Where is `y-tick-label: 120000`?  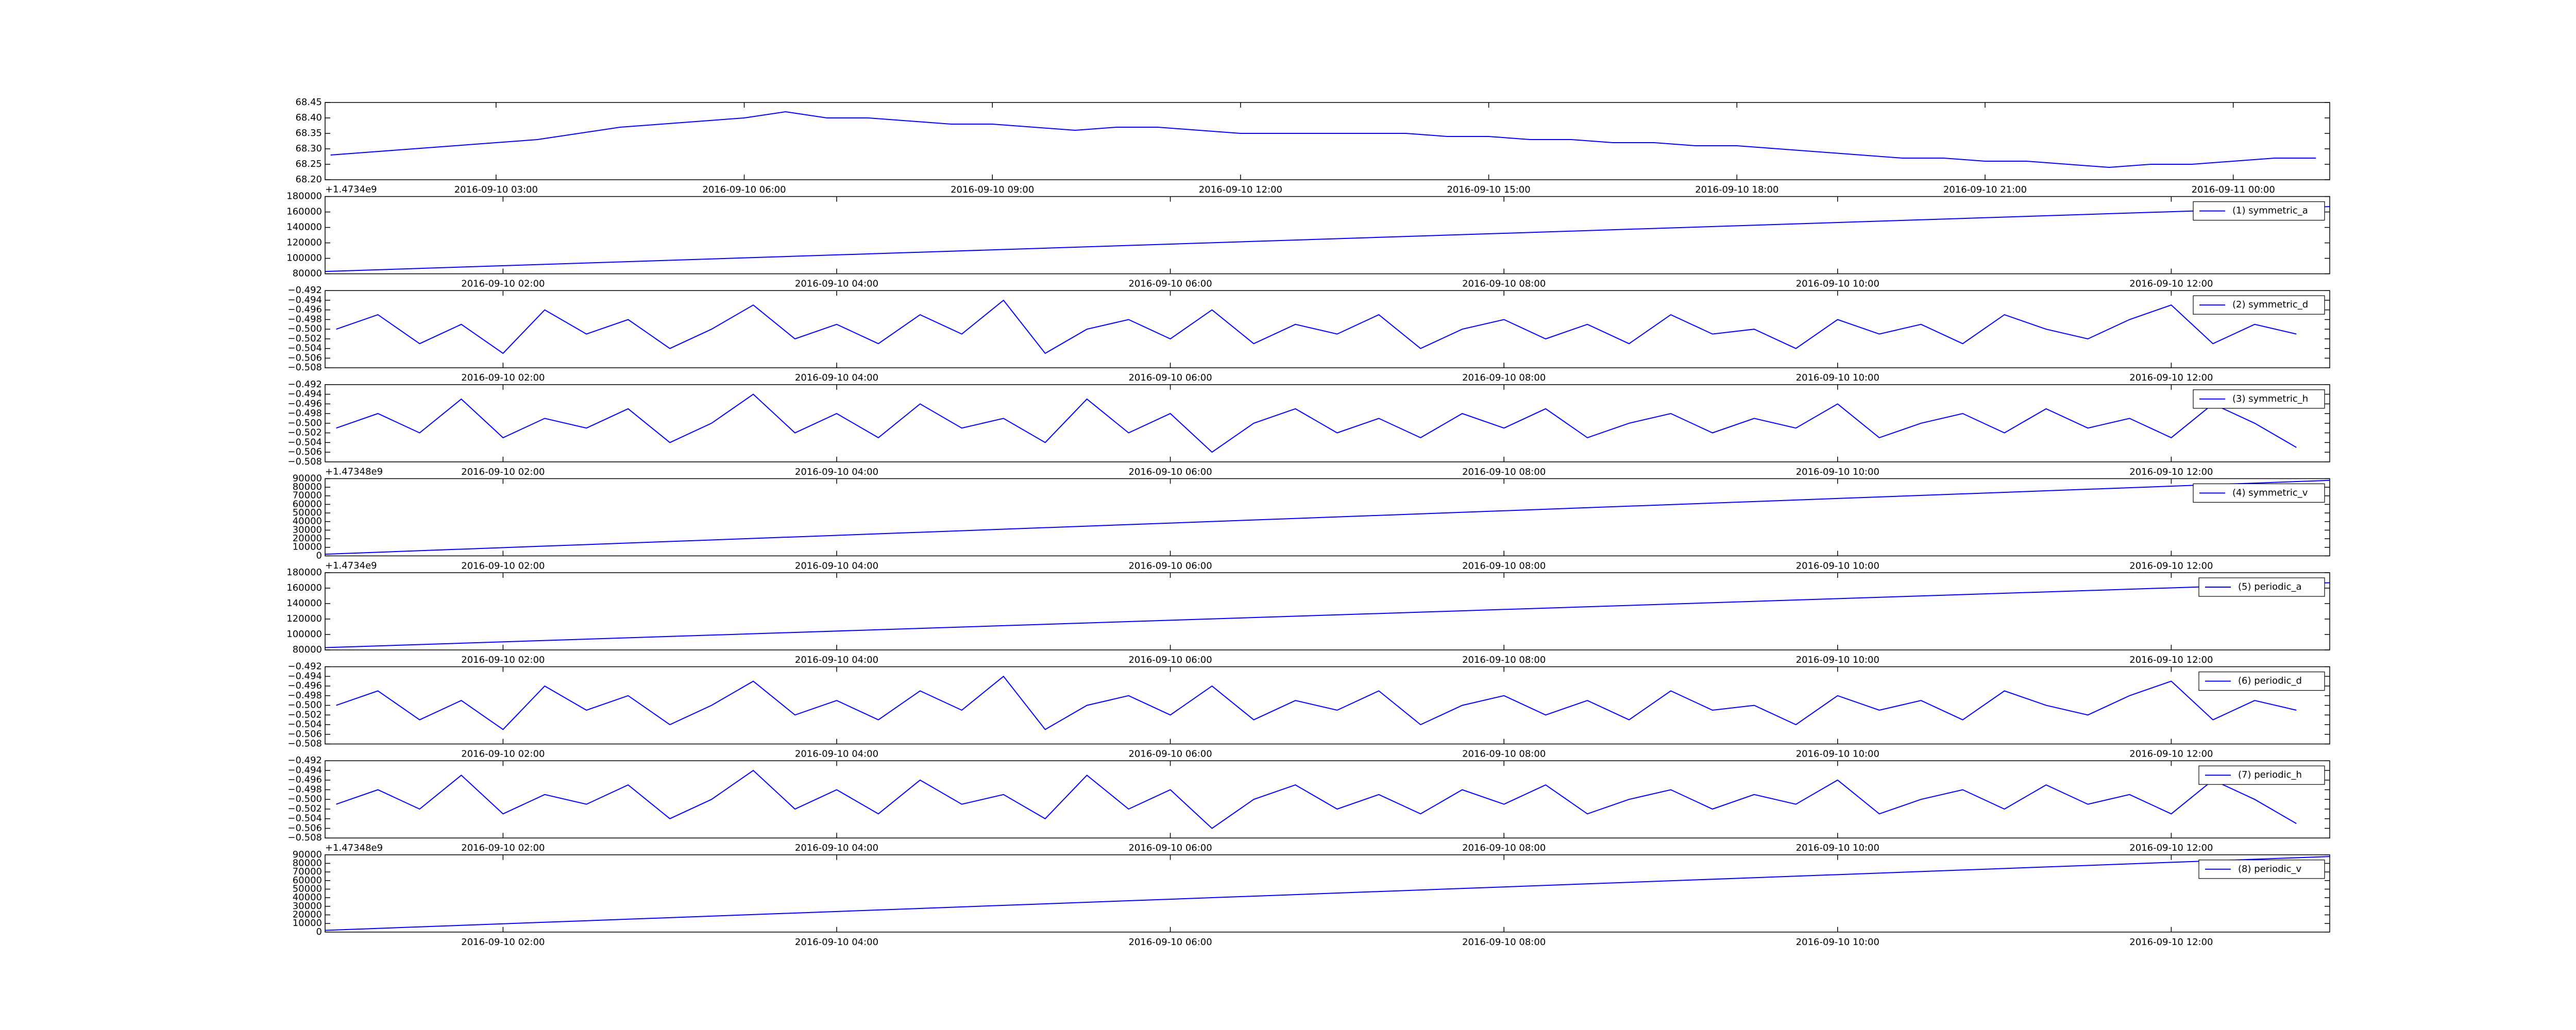 y-tick-label: 120000 is located at coordinates (304, 242).